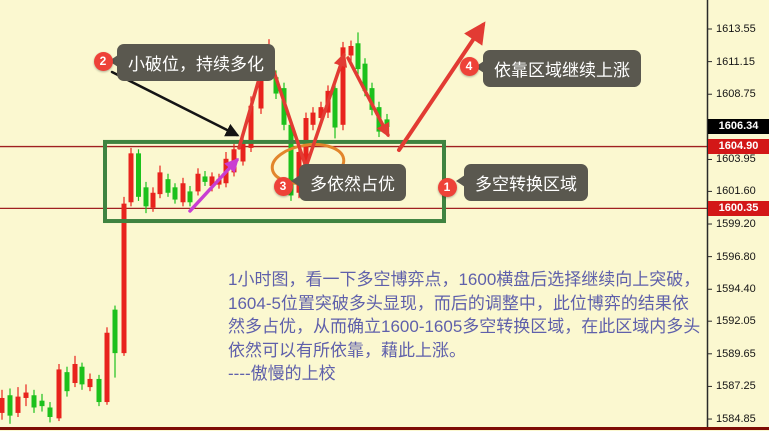  I want to click on annotation-tooltip-3: 多依然占优, so click(348, 182).